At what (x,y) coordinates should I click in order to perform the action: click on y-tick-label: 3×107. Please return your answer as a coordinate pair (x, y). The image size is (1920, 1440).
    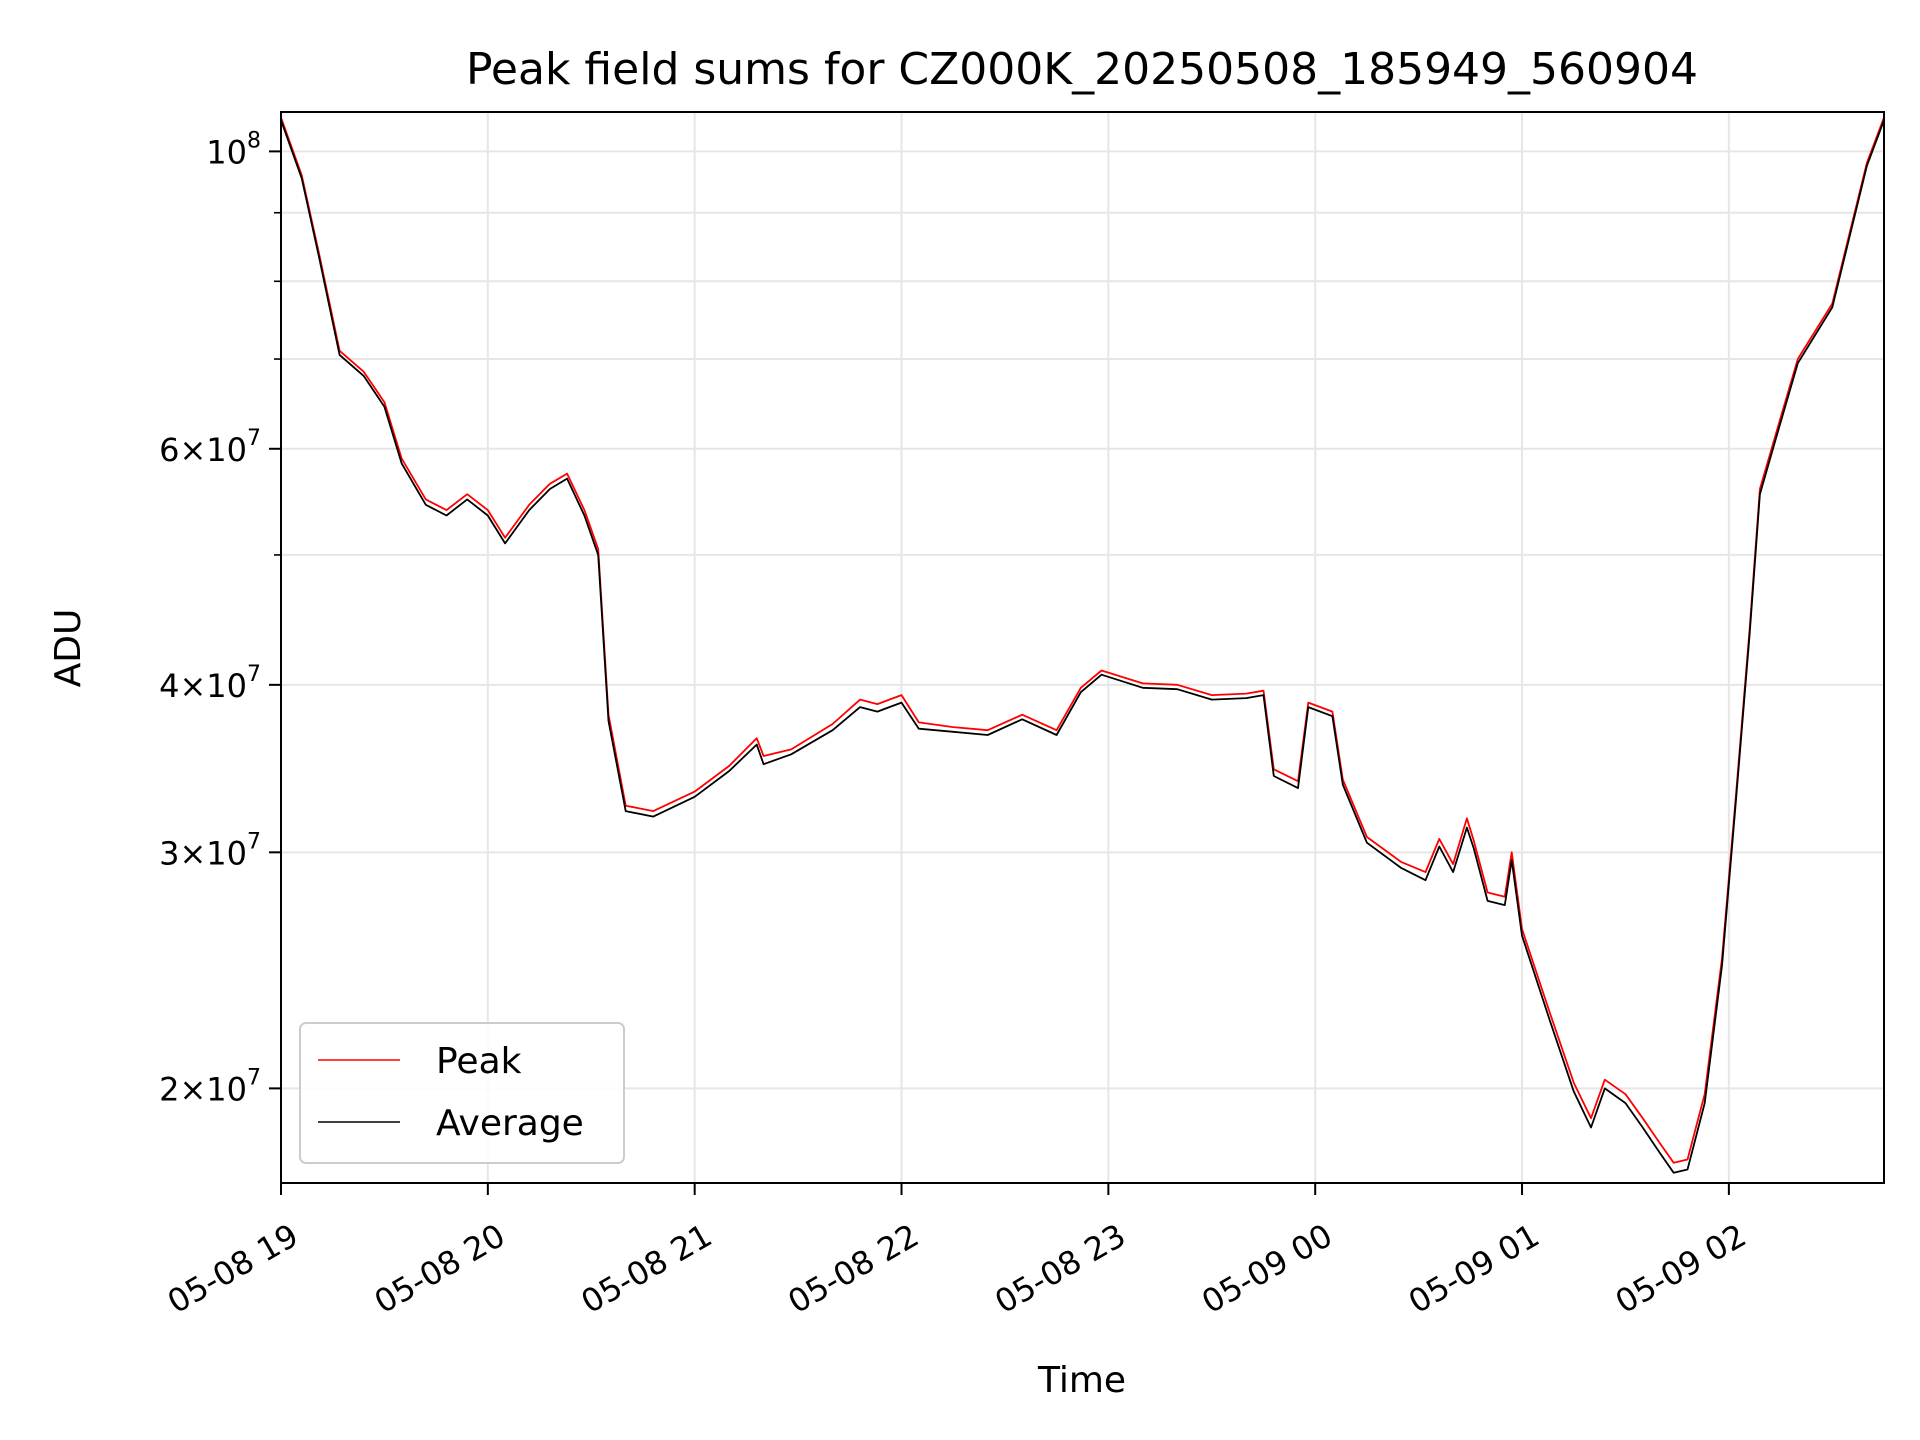
    Looking at the image, I should click on (210, 850).